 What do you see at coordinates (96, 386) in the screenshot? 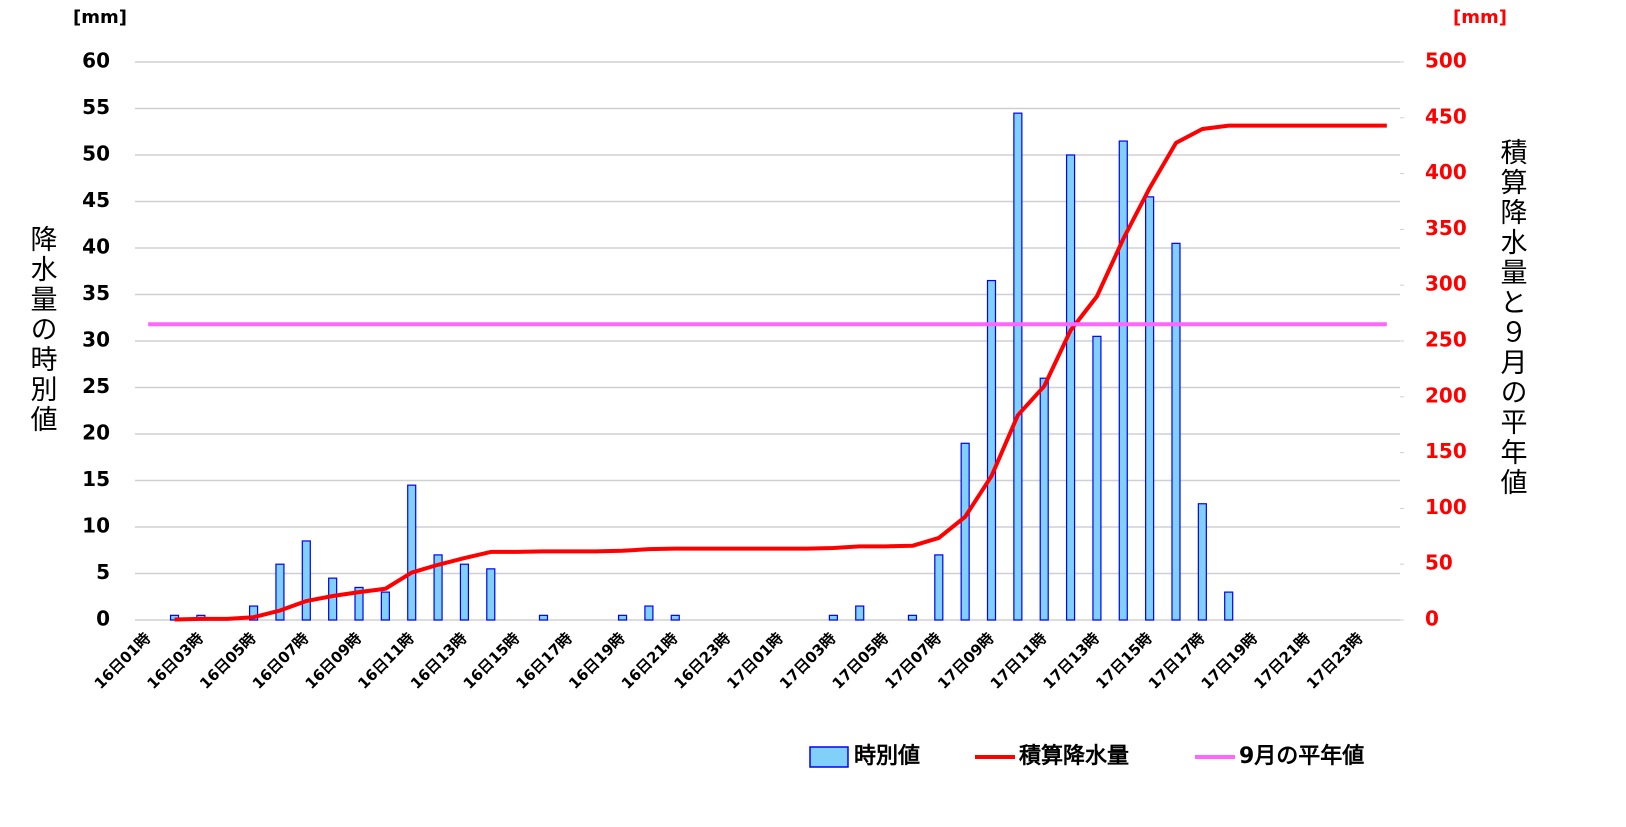
I see `y-tick-label: 25` at bounding box center [96, 386].